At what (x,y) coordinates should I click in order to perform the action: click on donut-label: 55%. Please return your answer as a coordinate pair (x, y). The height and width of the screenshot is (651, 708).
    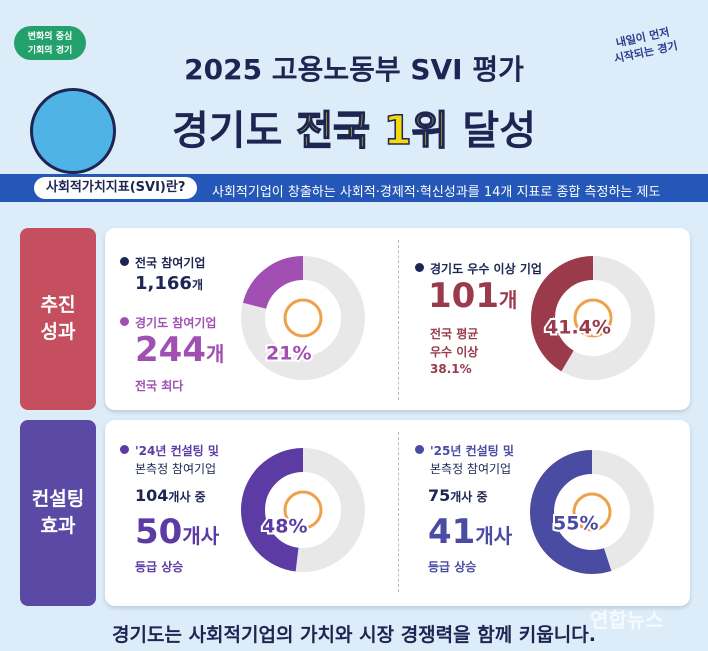
    Looking at the image, I should click on (575, 524).